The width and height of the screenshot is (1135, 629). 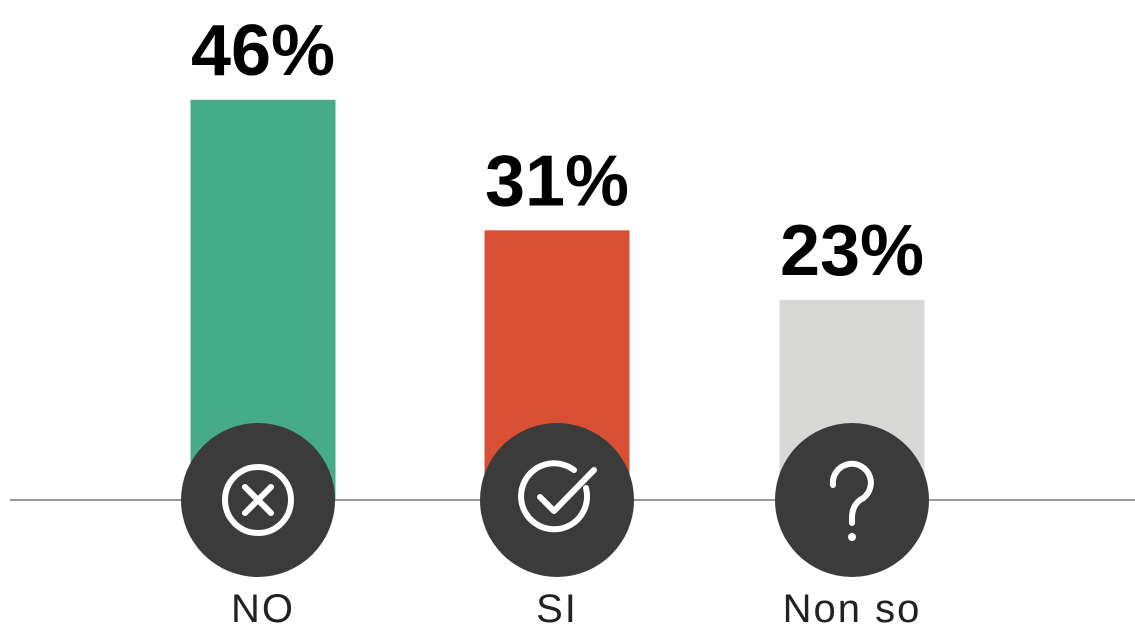 What do you see at coordinates (557, 500) in the screenshot?
I see `icon-si` at bounding box center [557, 500].